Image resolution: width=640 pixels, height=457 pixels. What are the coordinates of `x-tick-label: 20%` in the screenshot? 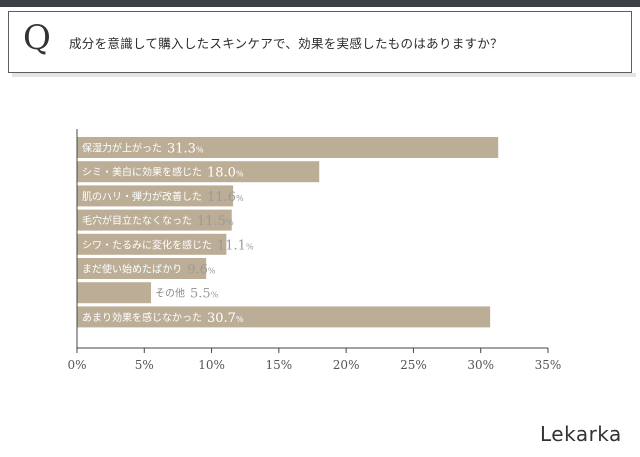 It's located at (346, 365).